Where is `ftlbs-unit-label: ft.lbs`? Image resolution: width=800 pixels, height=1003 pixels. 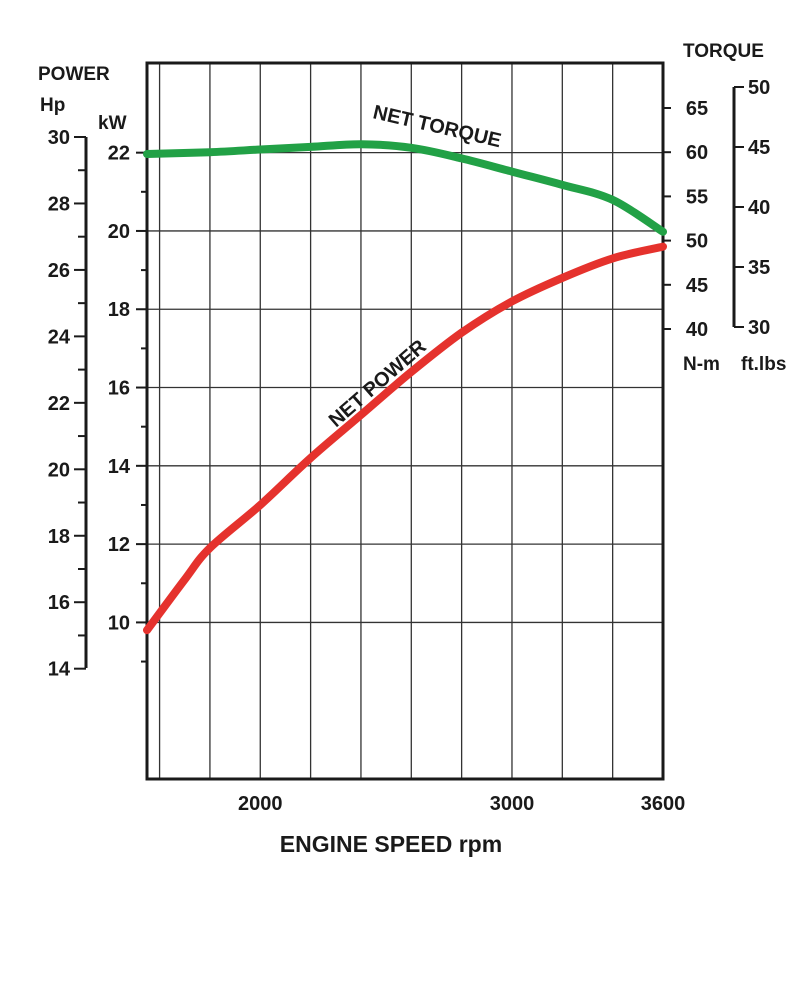 ftlbs-unit-label: ft.lbs is located at coordinates (763, 364).